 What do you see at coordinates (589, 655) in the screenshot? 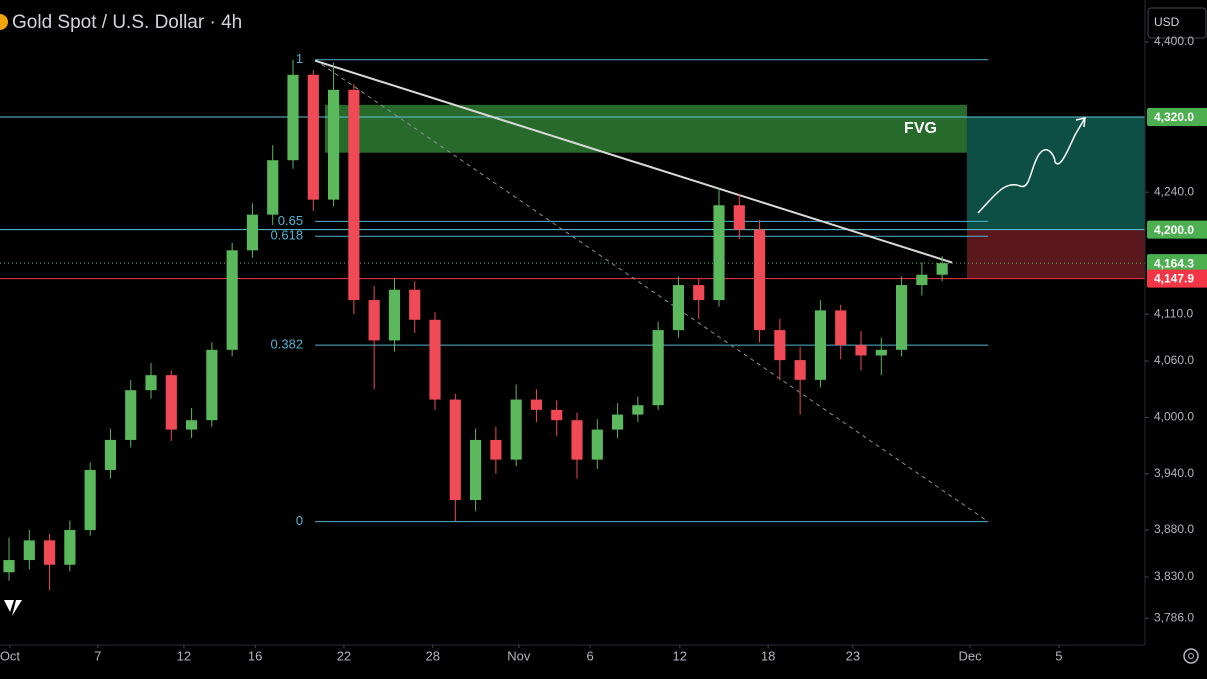
I see `x-tick-label: 6` at bounding box center [589, 655].